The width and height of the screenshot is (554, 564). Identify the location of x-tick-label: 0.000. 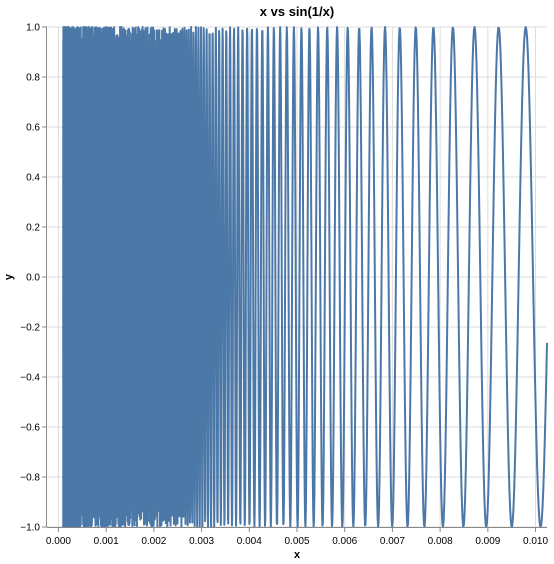
(58, 541).